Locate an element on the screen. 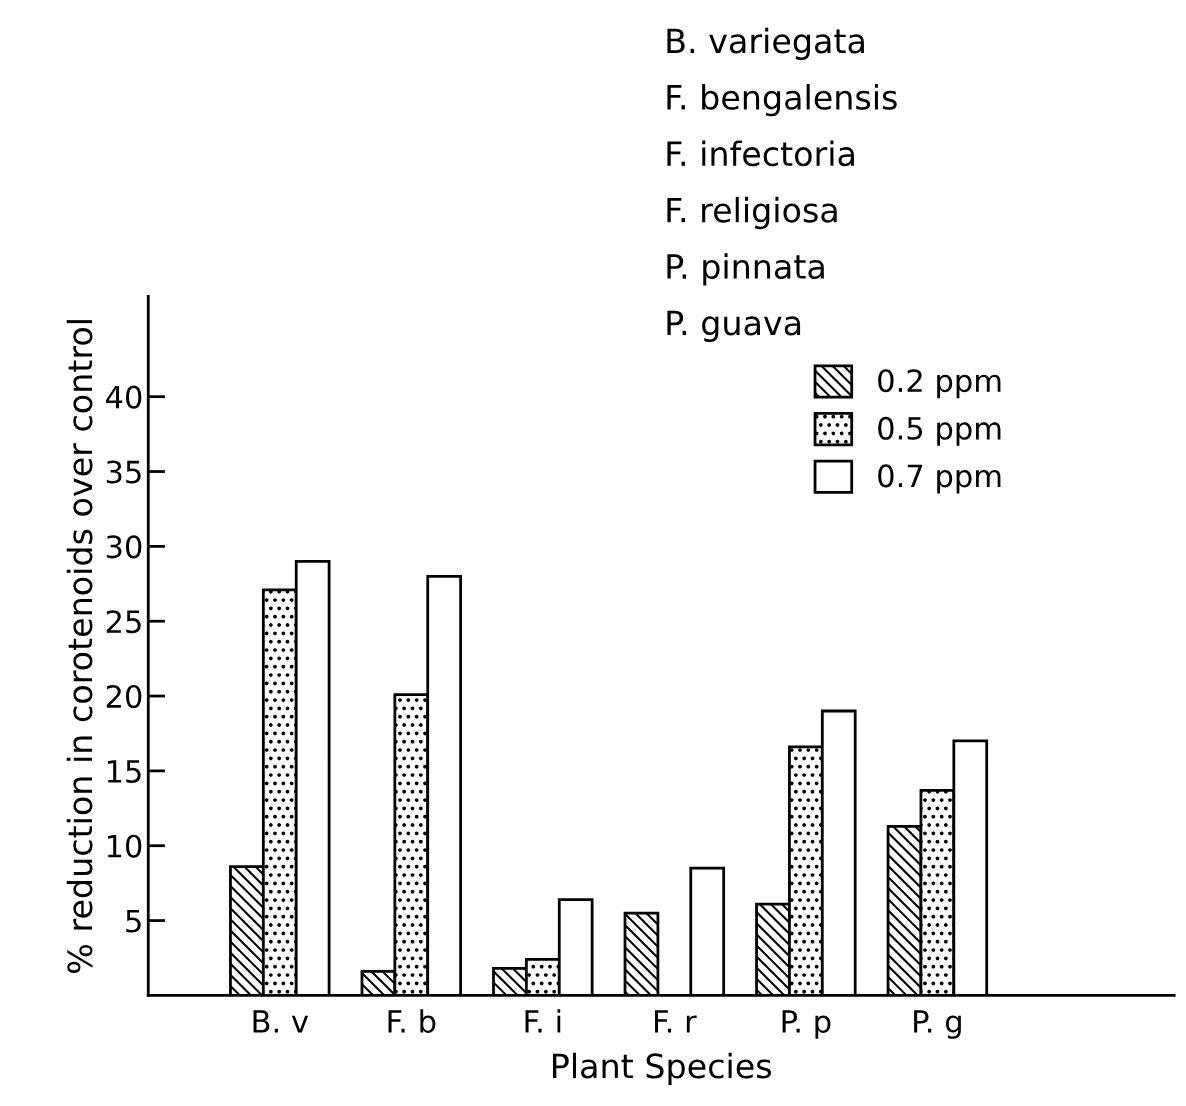 Image resolution: width=1186 pixels, height=1106 pixels. y-axis-title: % reduction in corotenoids over control is located at coordinates (79, 646).